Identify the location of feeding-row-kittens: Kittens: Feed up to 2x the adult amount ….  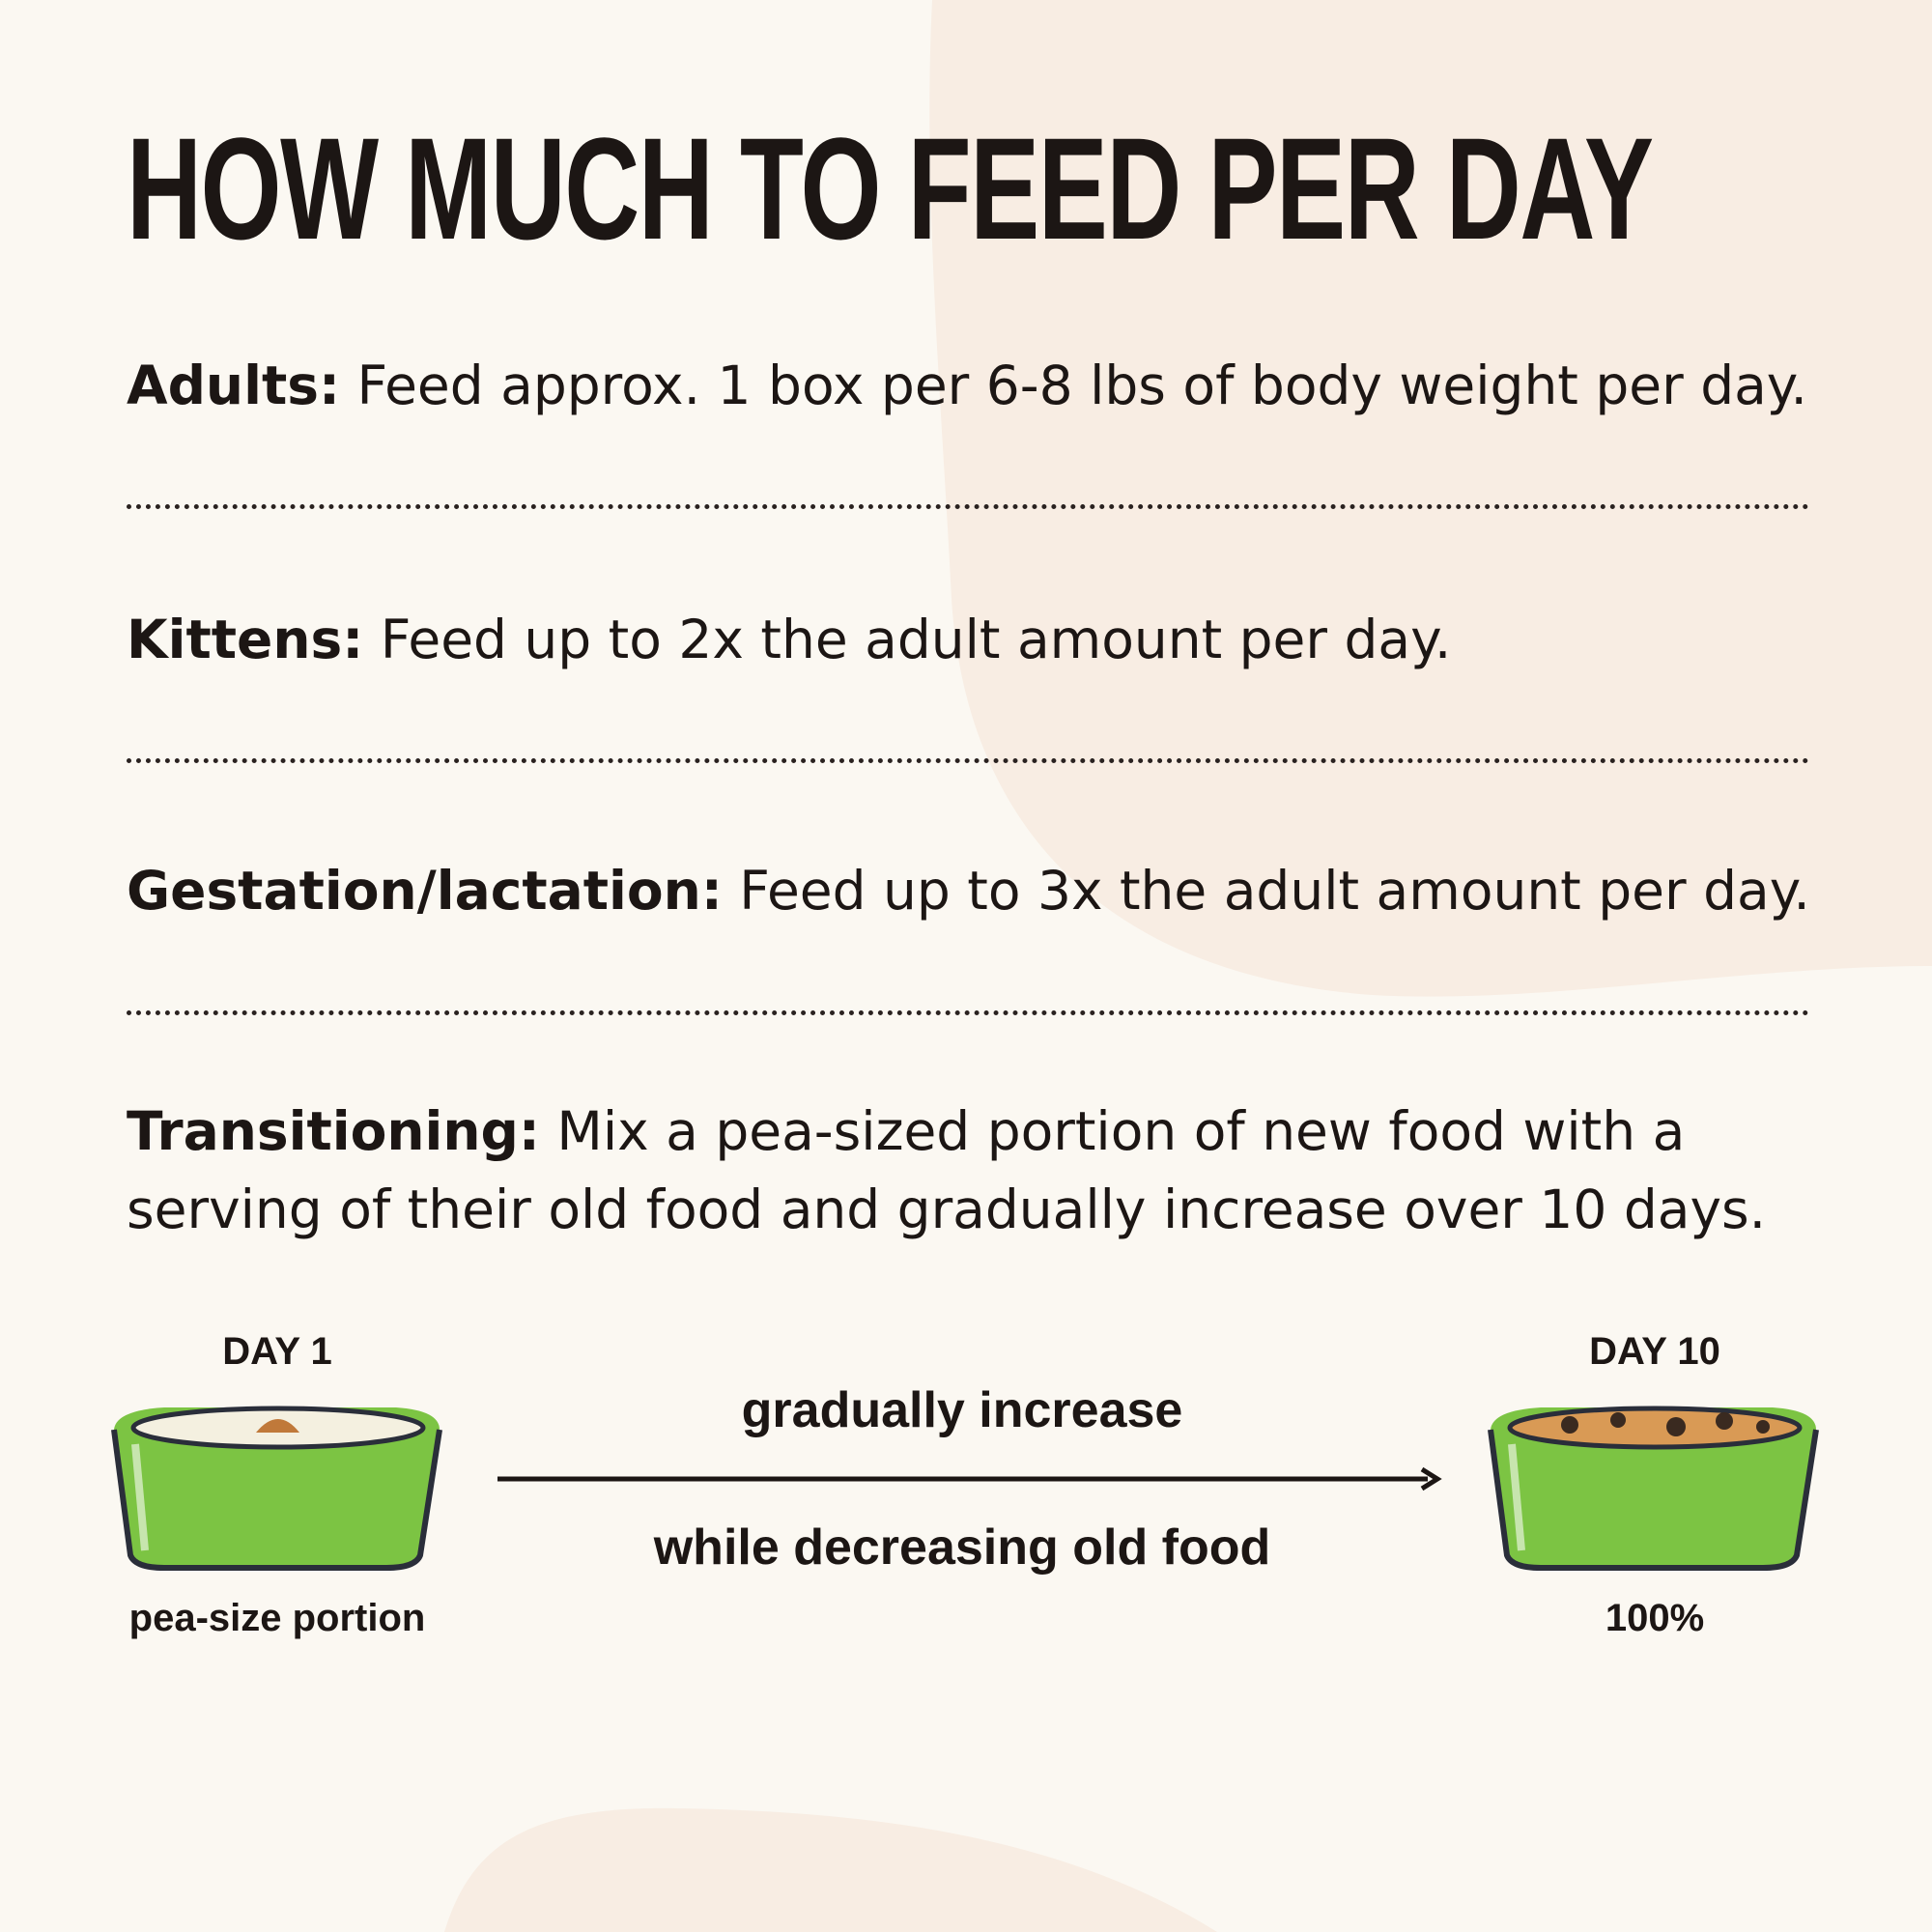
(789, 639).